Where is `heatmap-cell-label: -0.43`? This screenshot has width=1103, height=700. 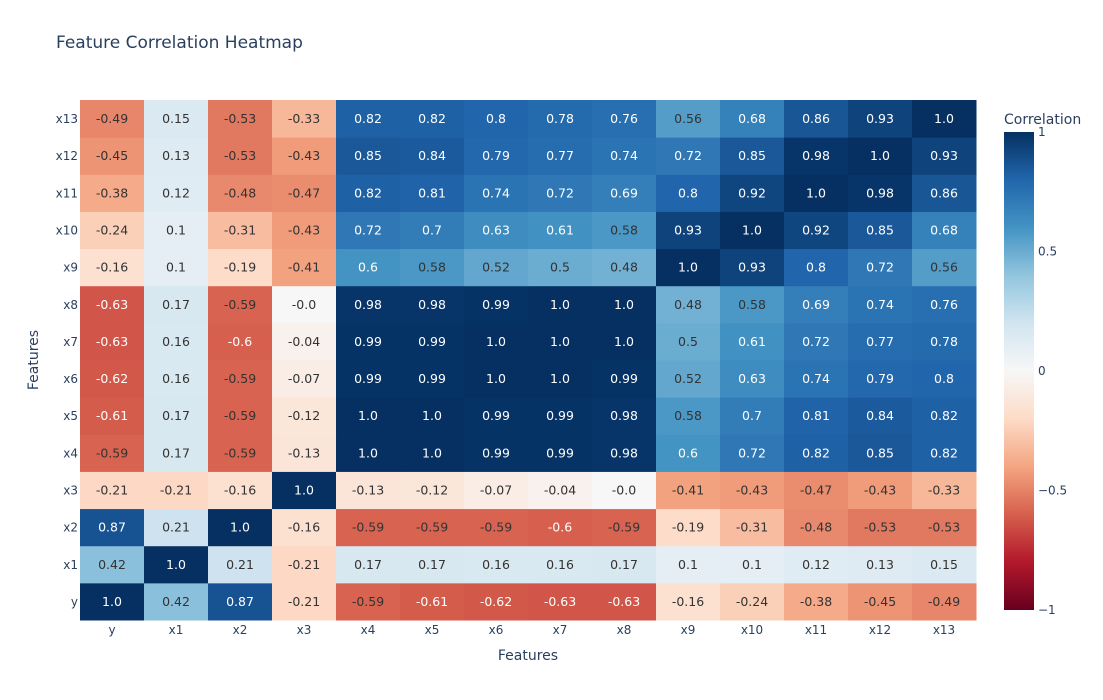 heatmap-cell-label: -0.43 is located at coordinates (304, 230).